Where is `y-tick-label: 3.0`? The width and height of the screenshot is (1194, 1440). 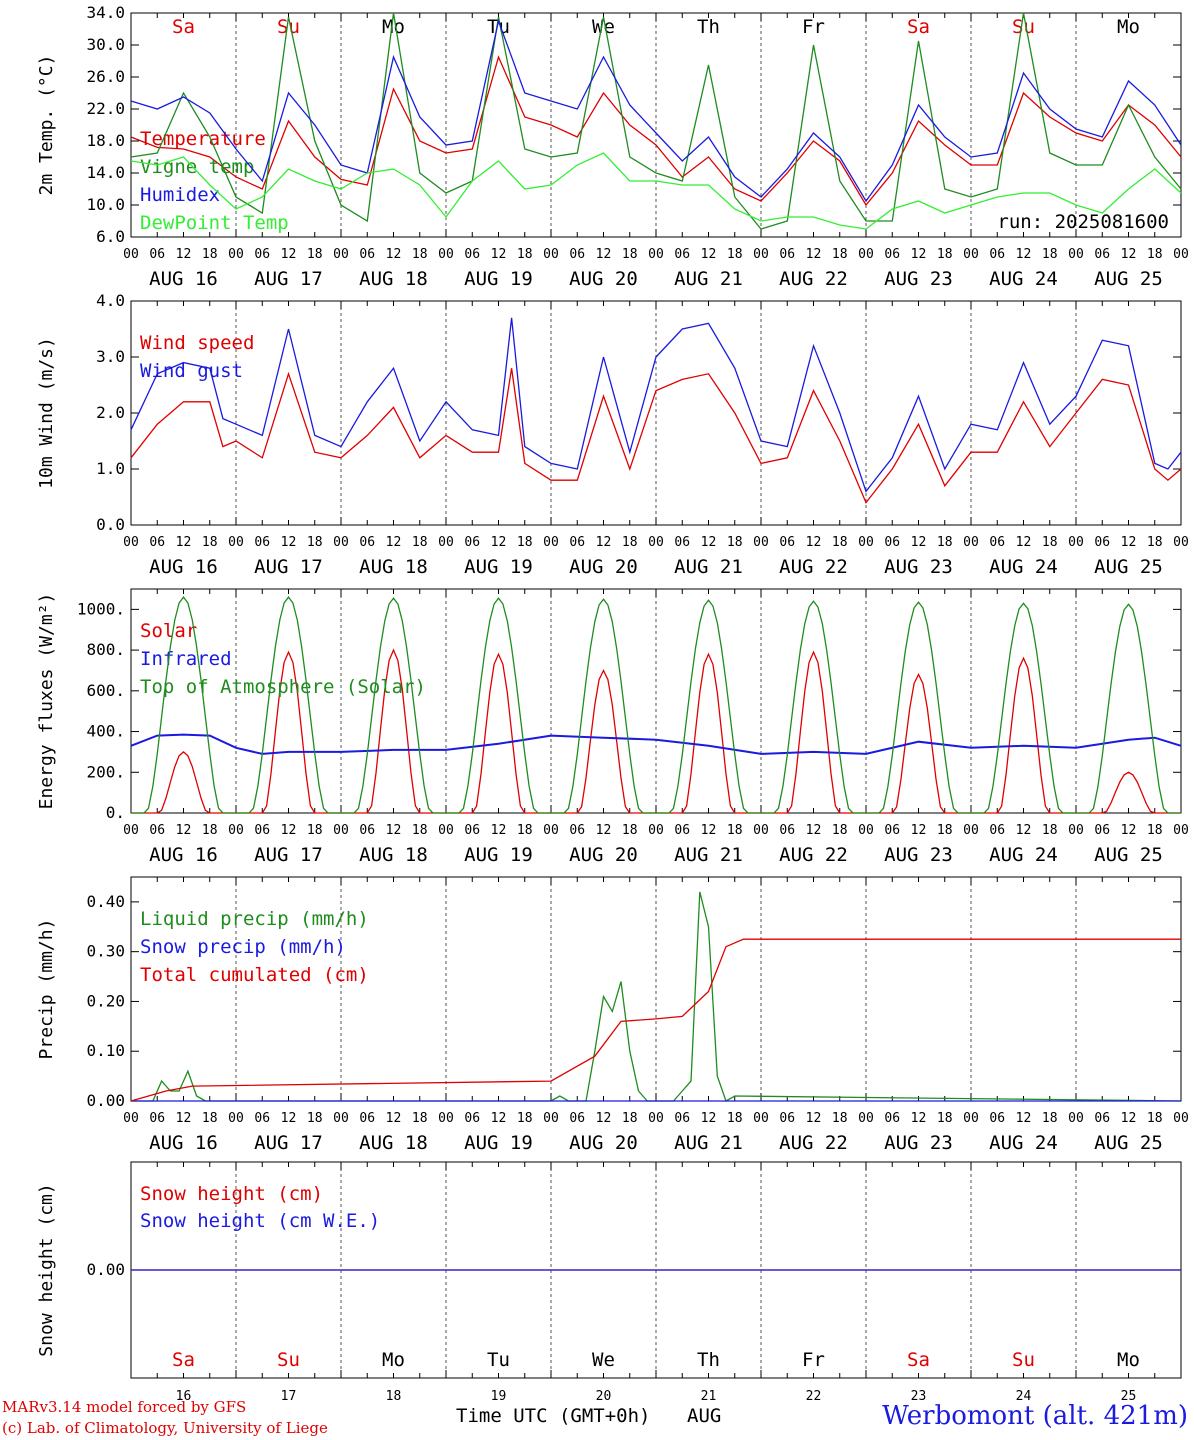
y-tick-label: 3.0 is located at coordinates (110, 356).